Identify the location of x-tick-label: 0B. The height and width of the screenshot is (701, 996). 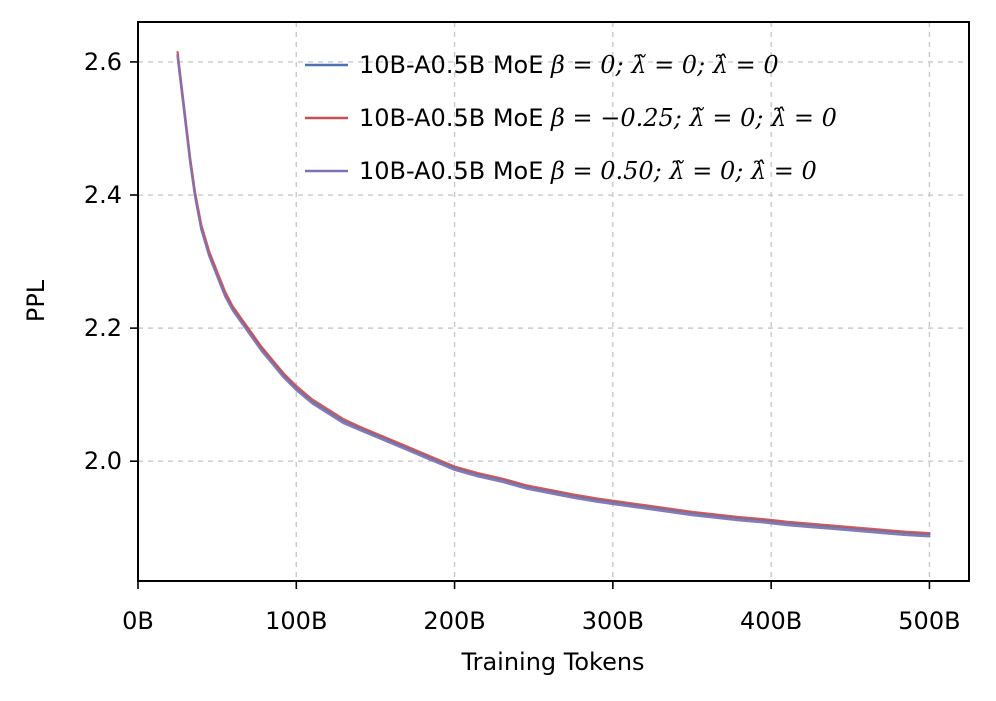
(138, 621).